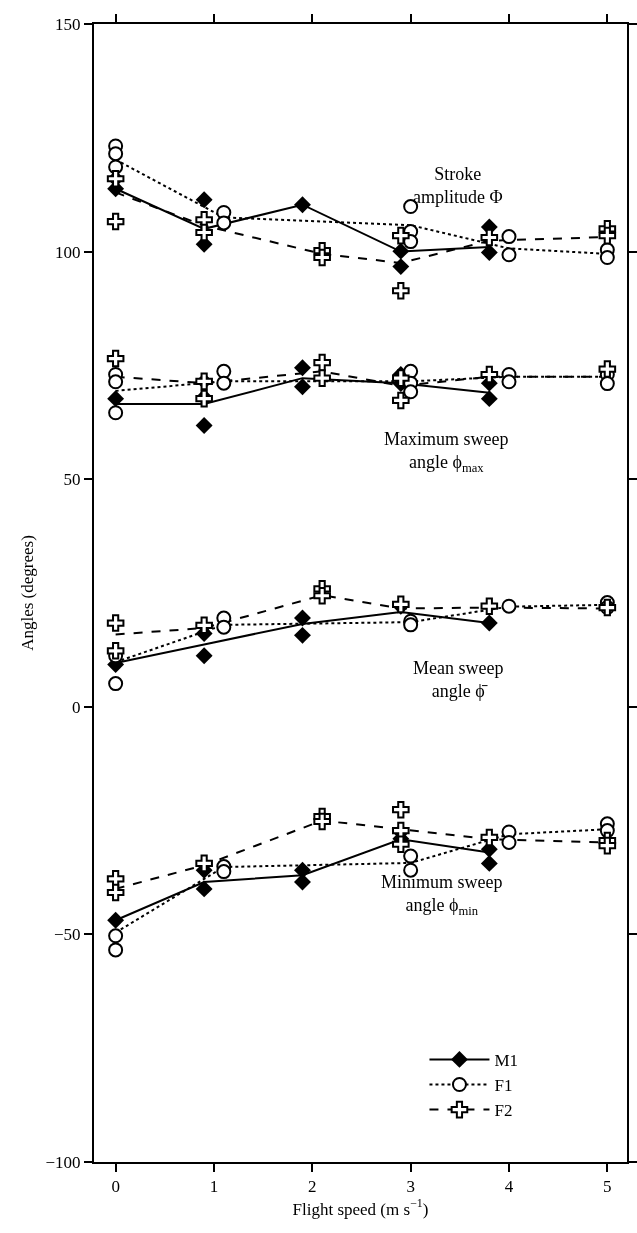 The height and width of the screenshot is (1233, 637). What do you see at coordinates (72, 480) in the screenshot?
I see `y-tick-label: 50` at bounding box center [72, 480].